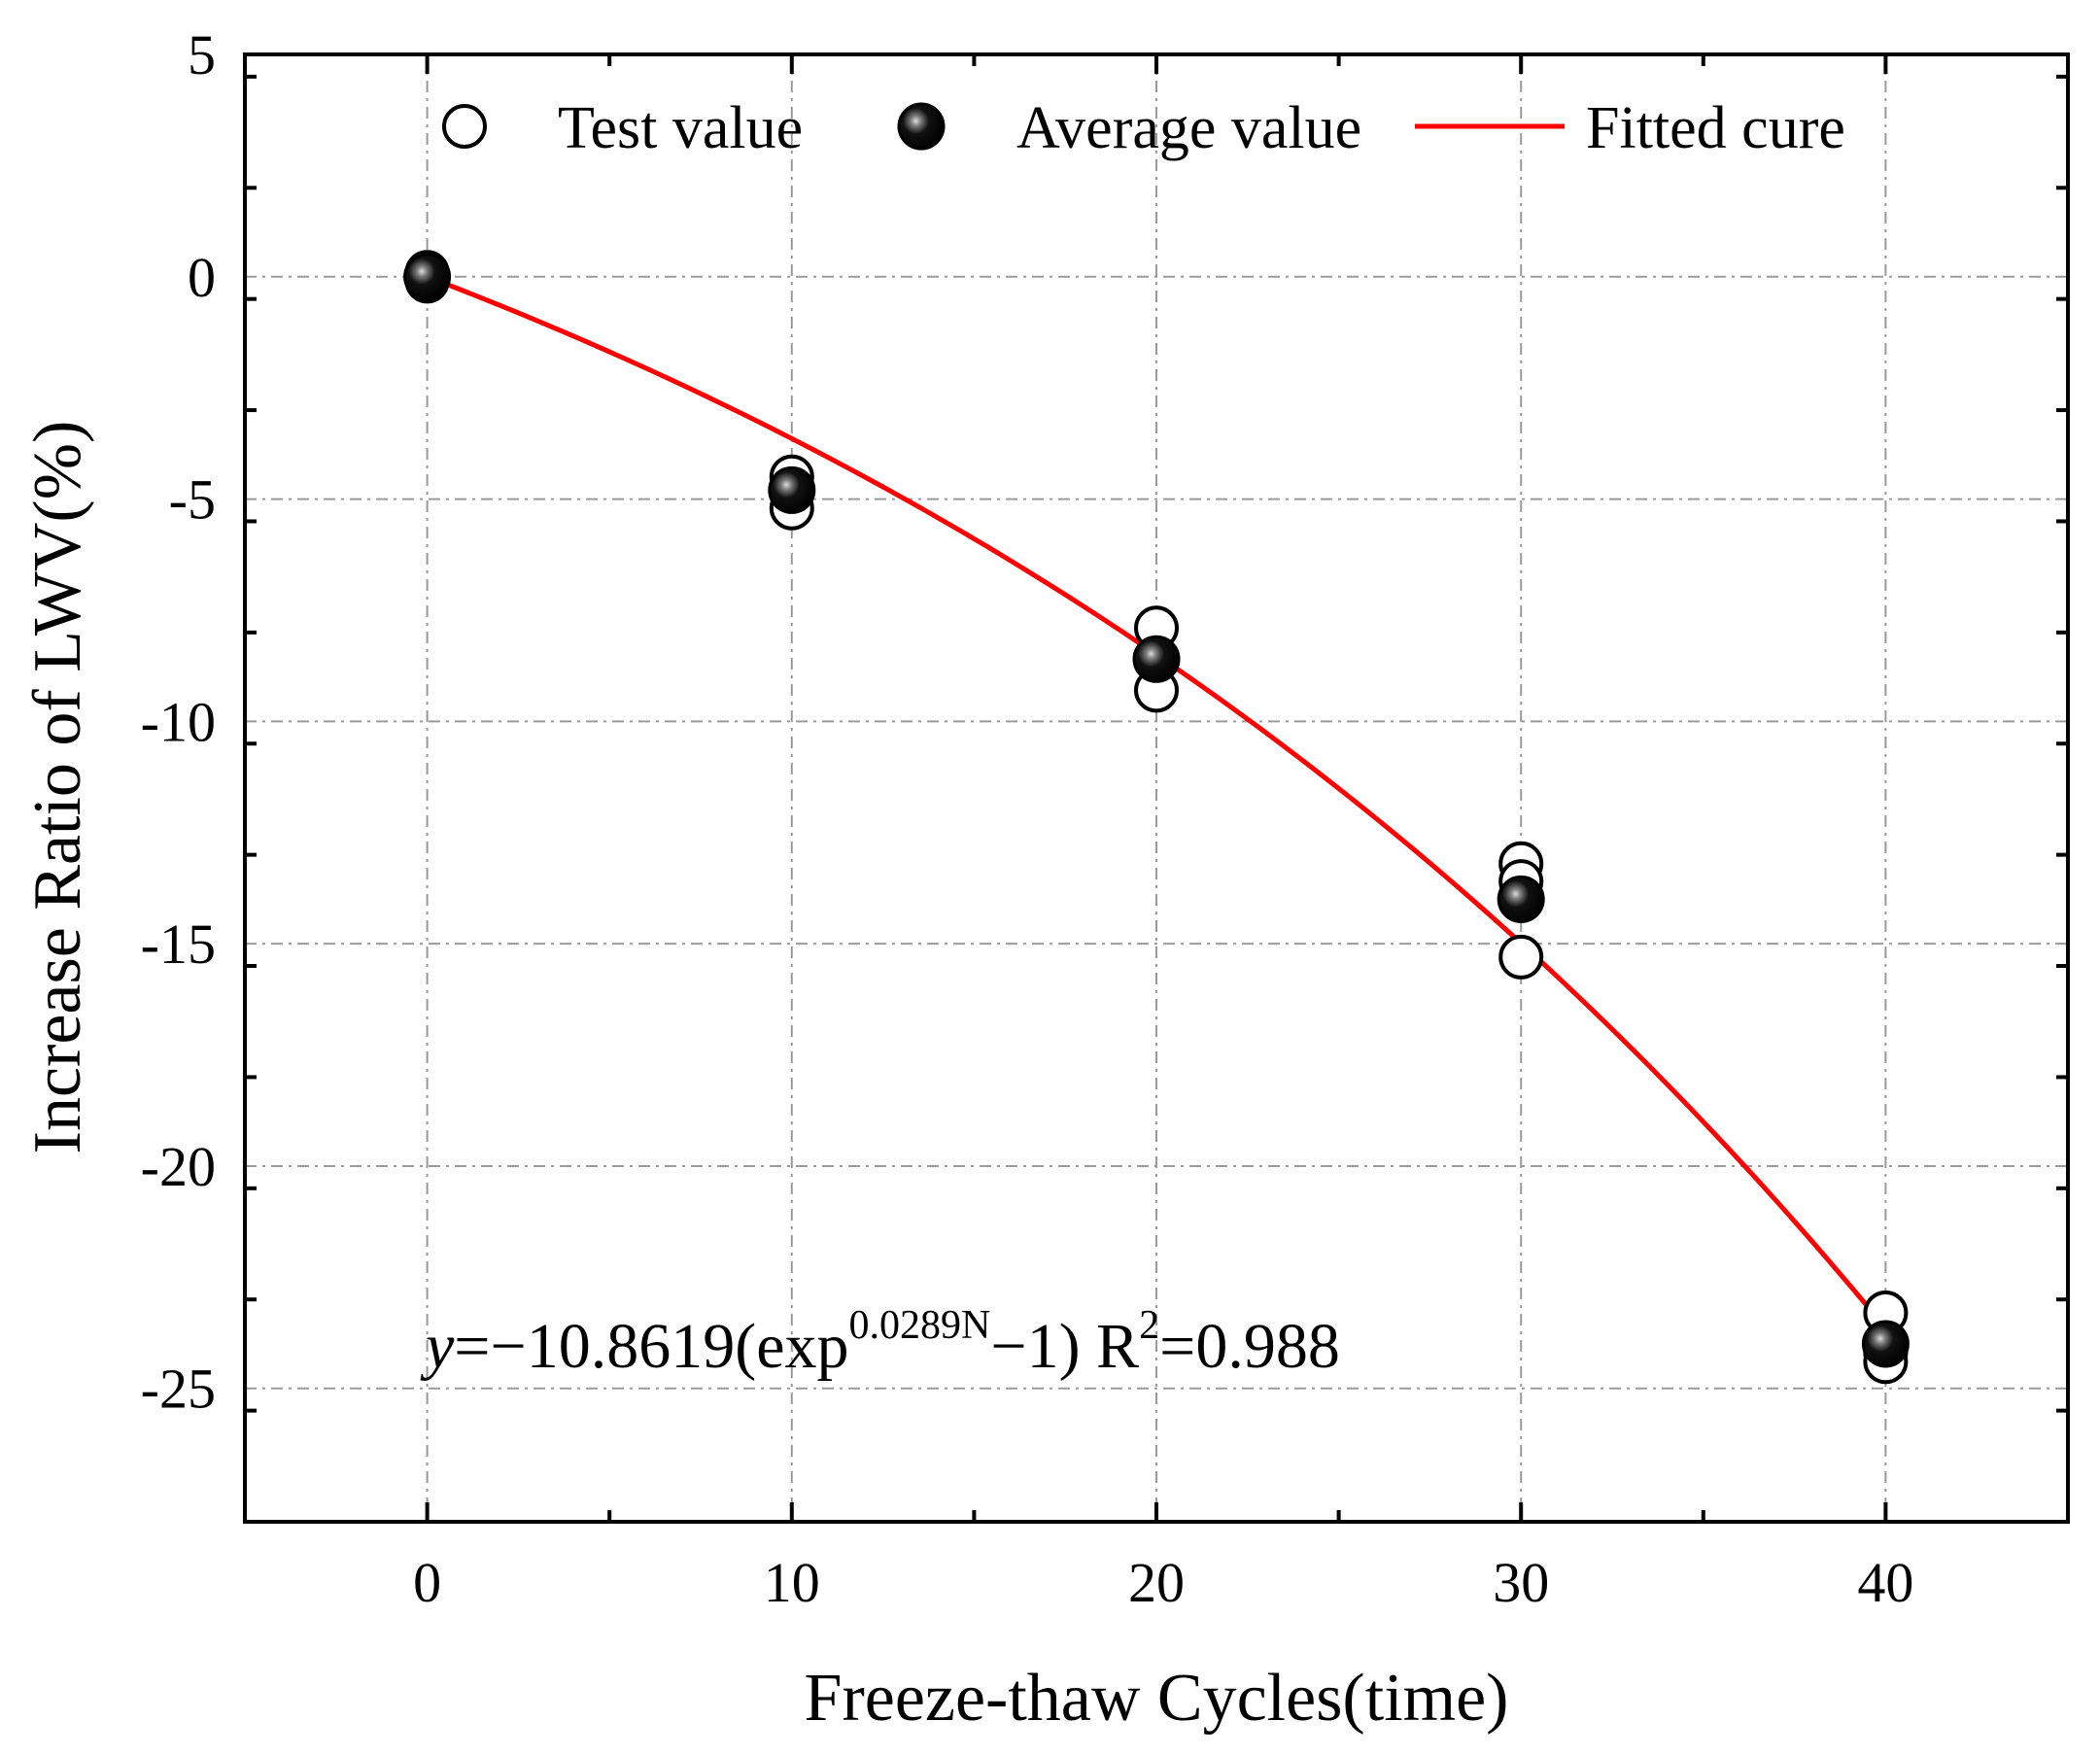 The height and width of the screenshot is (1755, 2100). I want to click on y-tick-label: 0, so click(202, 277).